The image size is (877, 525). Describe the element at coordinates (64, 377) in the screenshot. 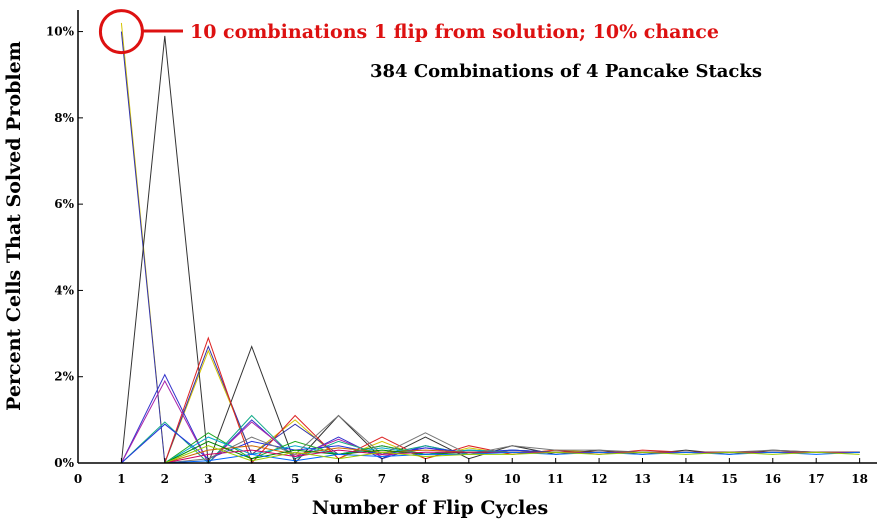

I see `y-tick-label: 2%` at that location.